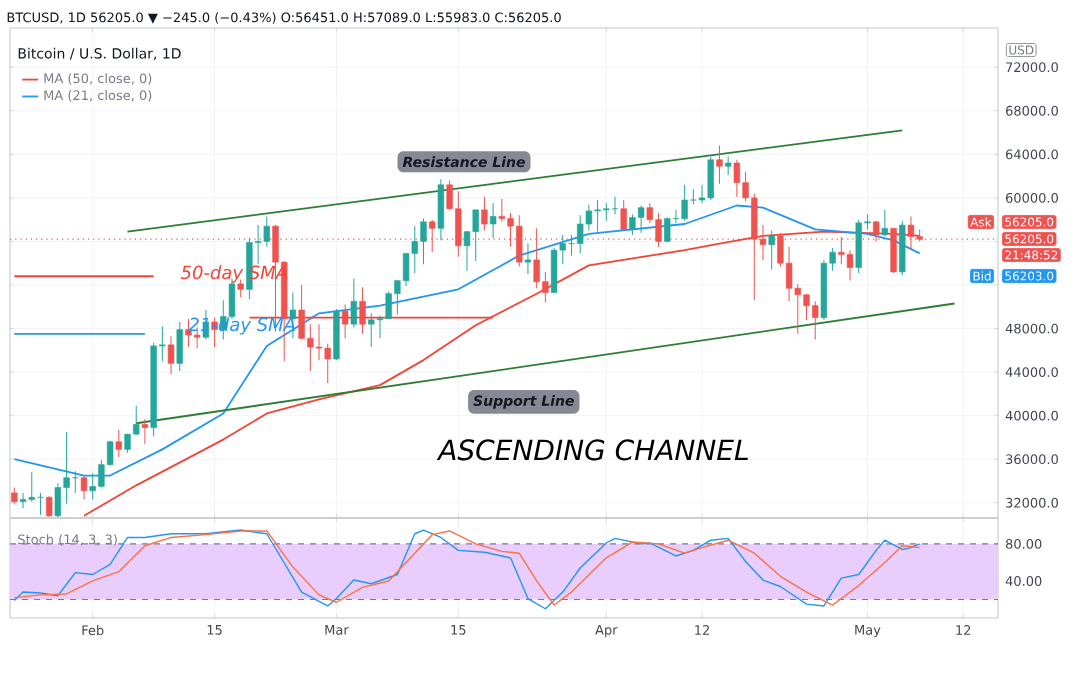 The height and width of the screenshot is (680, 1080). I want to click on annotation: ASCENDING CHANNEL, so click(592, 450).